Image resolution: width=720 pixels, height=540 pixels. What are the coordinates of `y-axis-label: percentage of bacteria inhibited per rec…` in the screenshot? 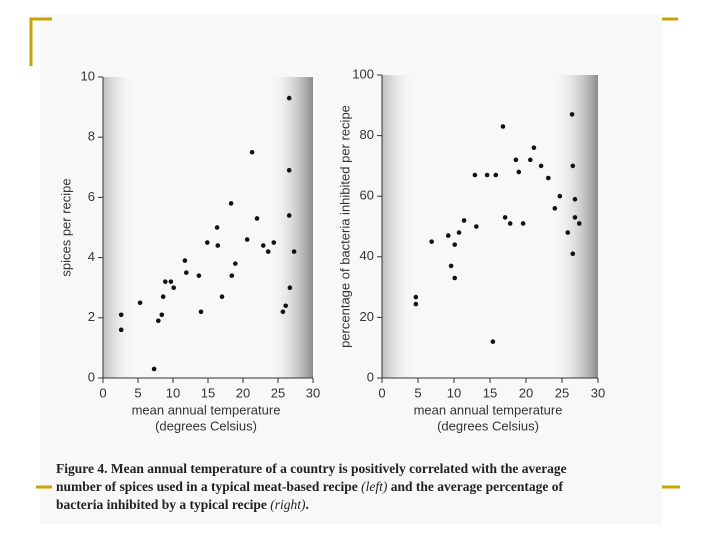 It's located at (344, 226).